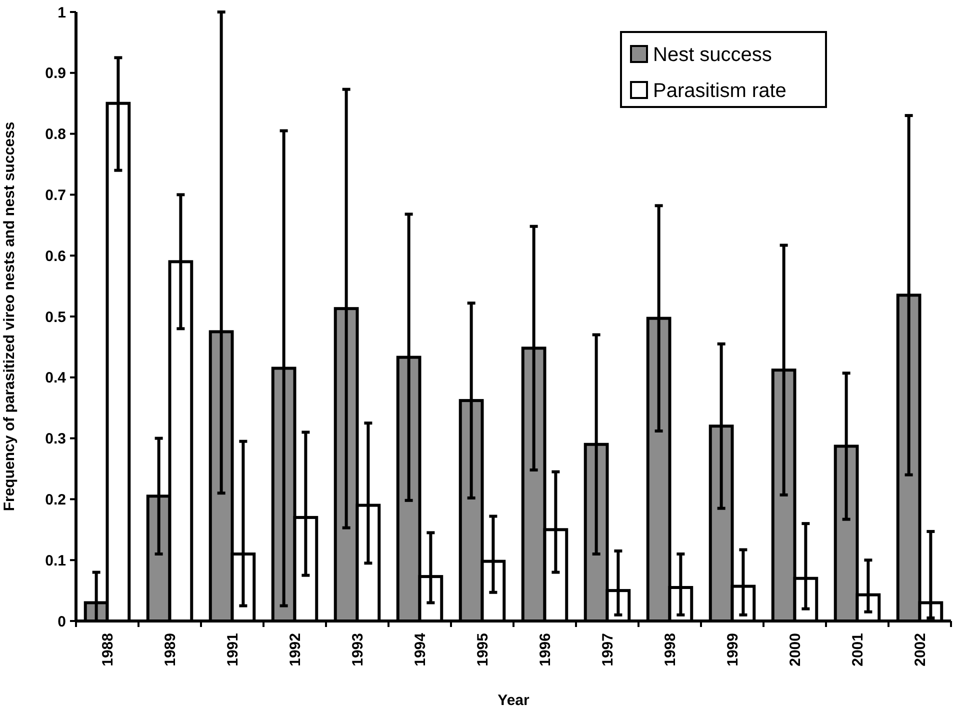  I want to click on x-tick-label: 1993, so click(358, 649).